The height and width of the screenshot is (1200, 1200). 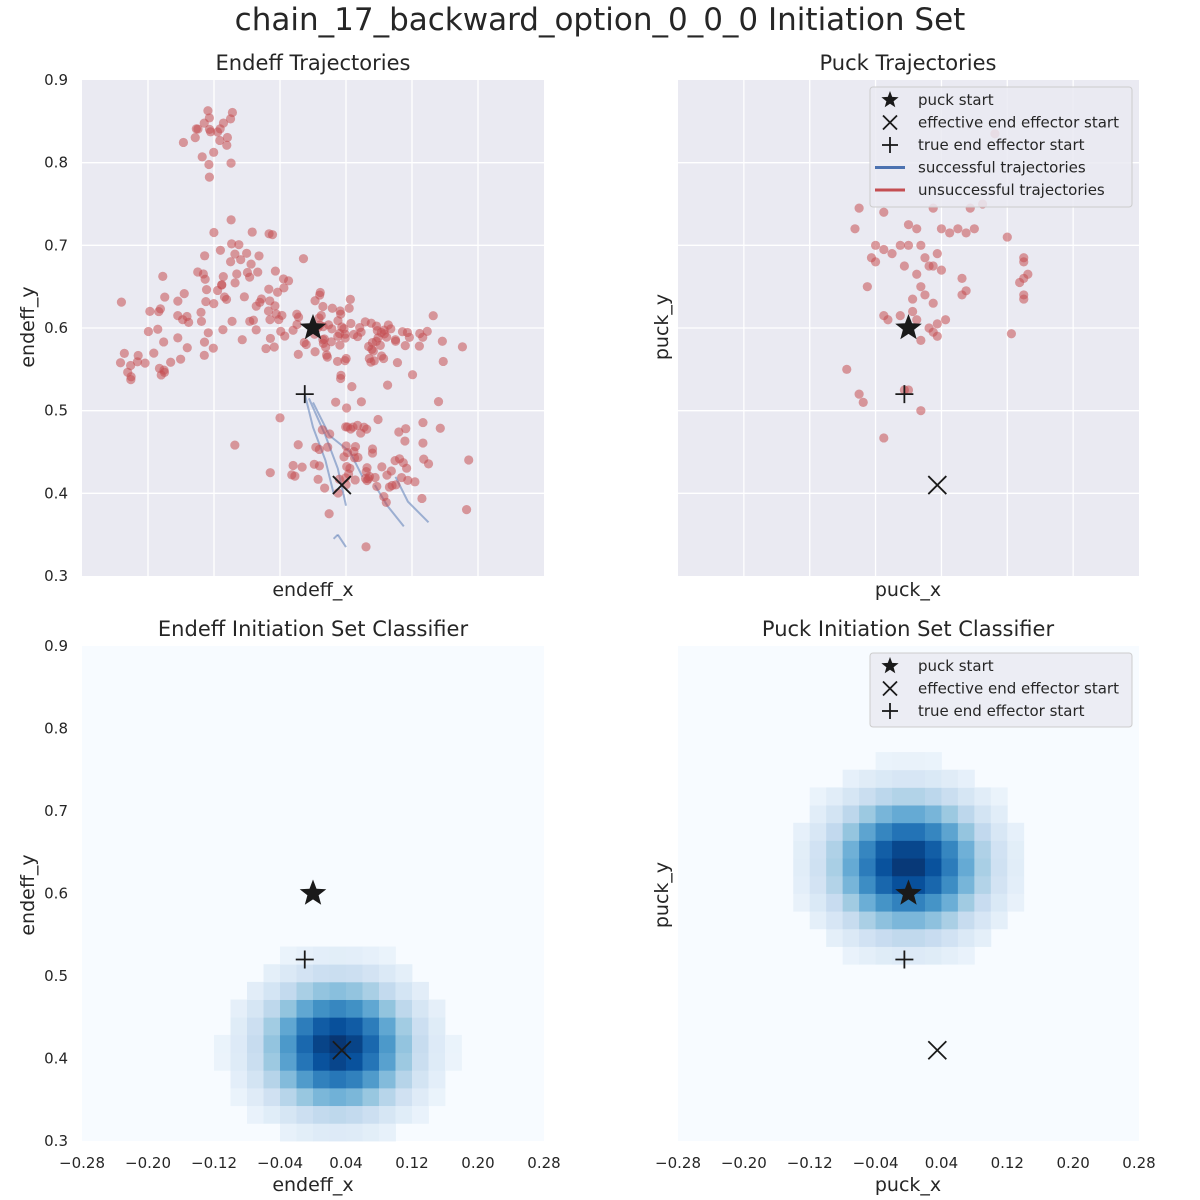 What do you see at coordinates (280, 1163) in the screenshot?
I see `x-tick-label: −0.04` at bounding box center [280, 1163].